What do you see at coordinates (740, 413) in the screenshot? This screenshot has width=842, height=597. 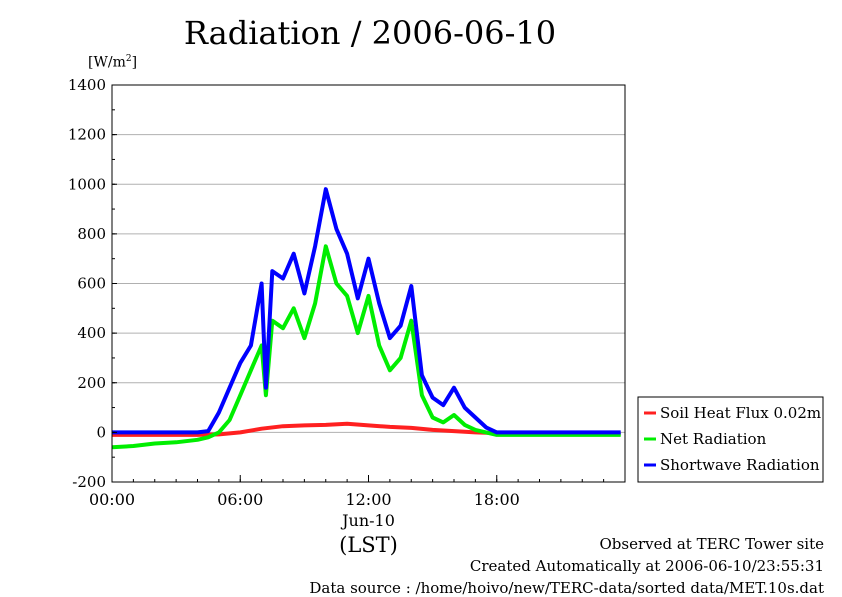 I see `legend-label: Soil Heat Flux 0.02m` at bounding box center [740, 413].